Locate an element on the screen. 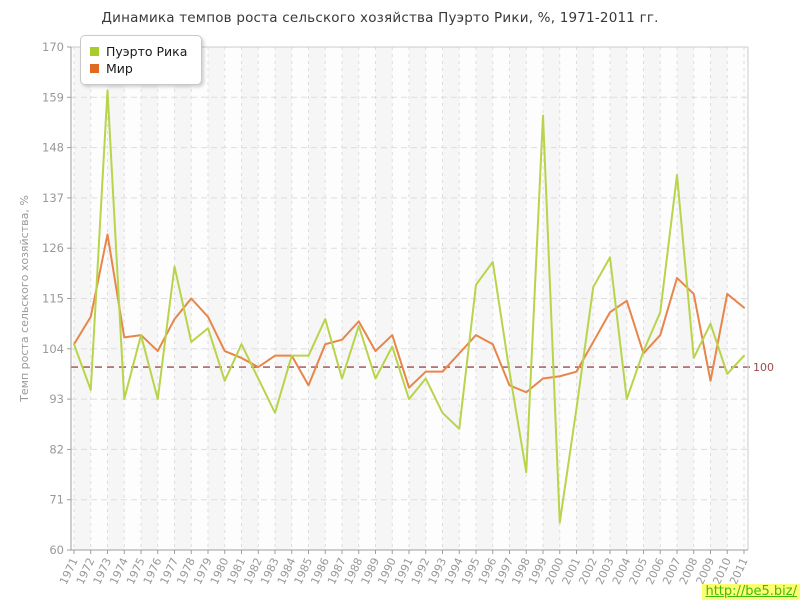 The width and height of the screenshot is (800, 600). y-tick-label: 170 is located at coordinates (53, 47).